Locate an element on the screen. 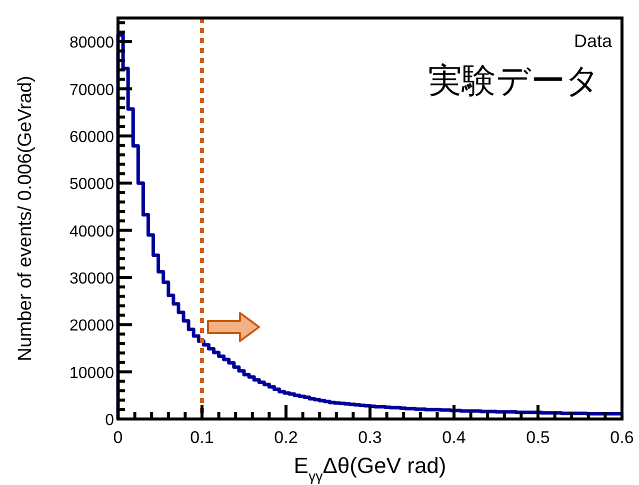  y-axis-title: Number of events/ 0.006(GeVrad) is located at coordinates (25, 219).